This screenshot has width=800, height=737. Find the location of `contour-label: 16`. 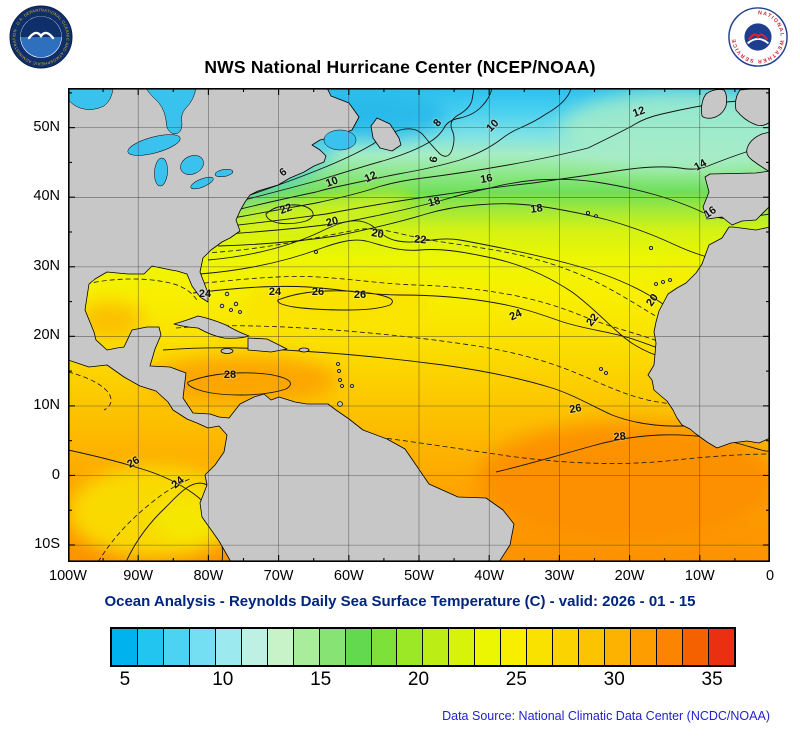

contour-label: 16 is located at coordinates (486, 179).